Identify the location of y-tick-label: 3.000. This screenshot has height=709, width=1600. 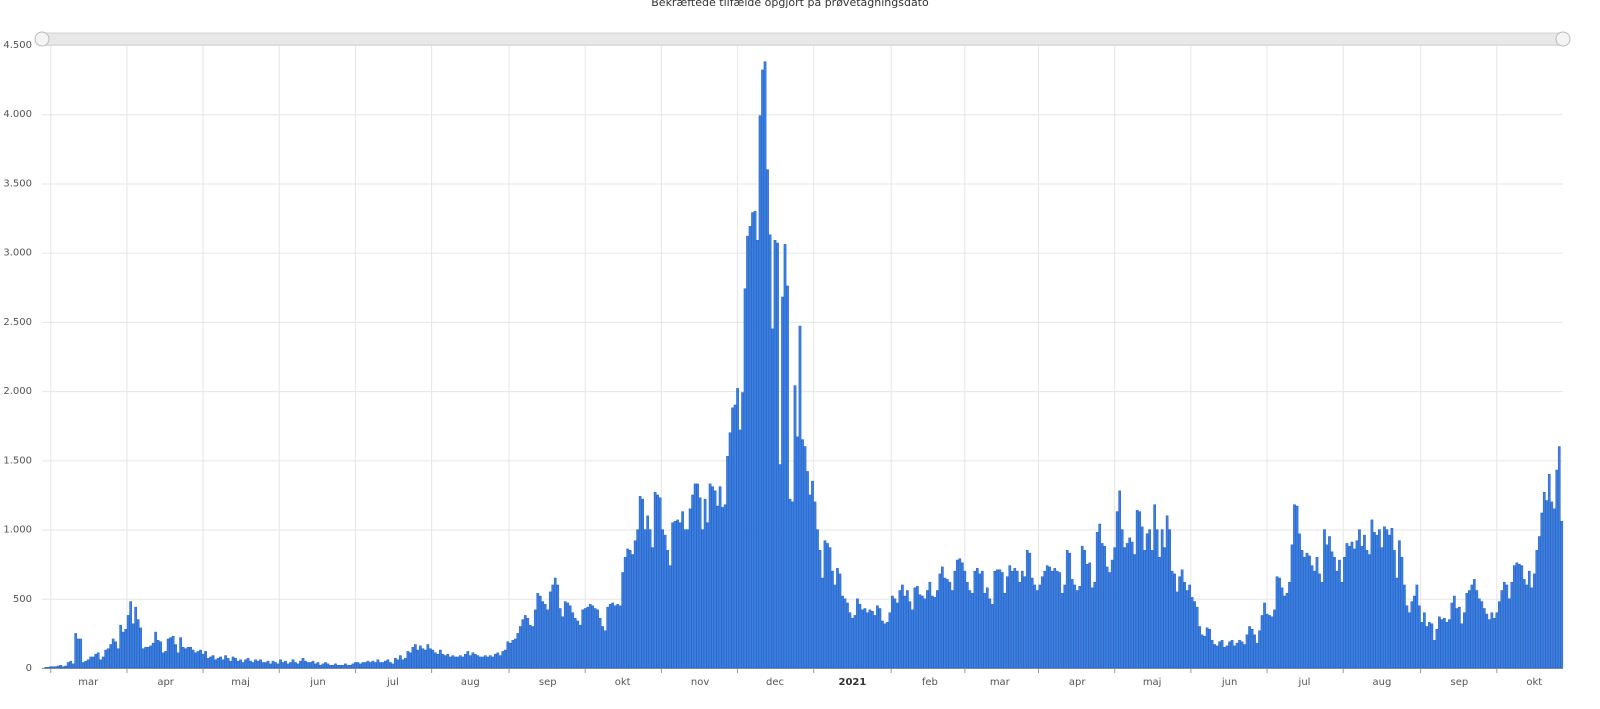
(17, 253).